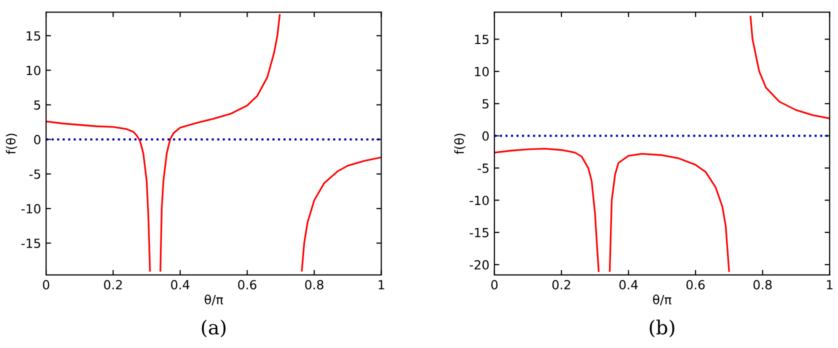  Describe the element at coordinates (479, 265) in the screenshot. I see `y-tick-label: -20` at that location.